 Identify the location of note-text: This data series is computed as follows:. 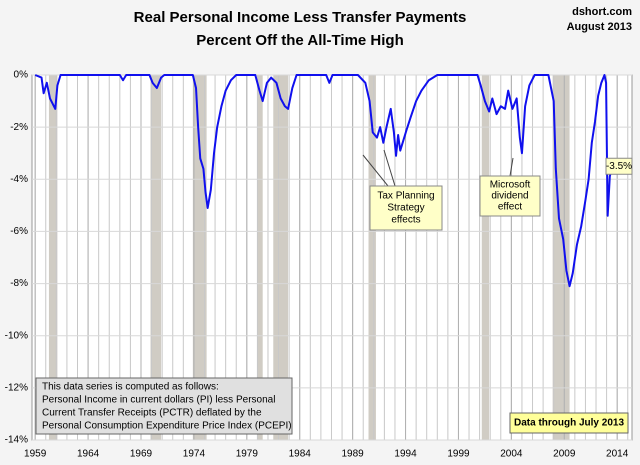
(130, 387).